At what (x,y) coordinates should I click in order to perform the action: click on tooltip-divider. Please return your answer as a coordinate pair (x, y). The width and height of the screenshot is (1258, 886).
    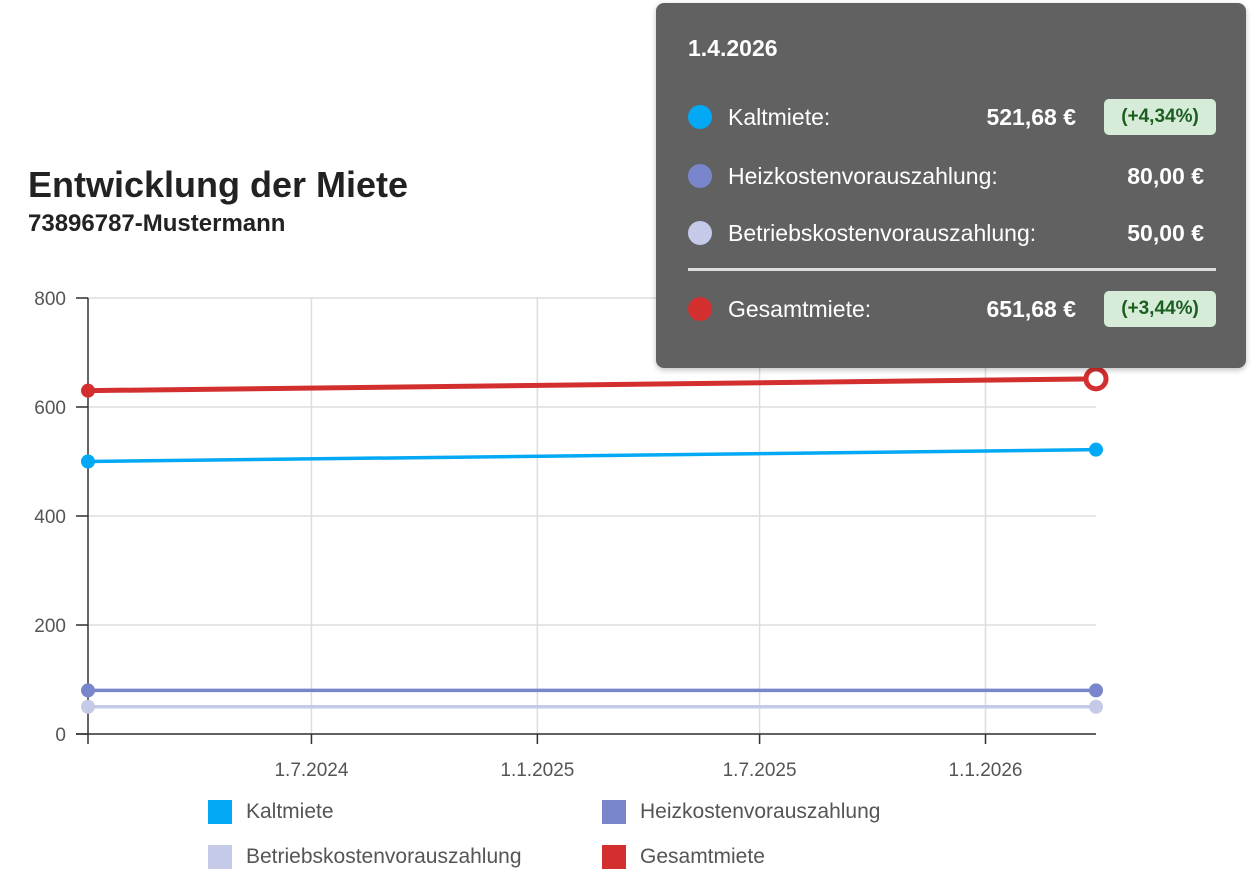
    Looking at the image, I should click on (952, 269).